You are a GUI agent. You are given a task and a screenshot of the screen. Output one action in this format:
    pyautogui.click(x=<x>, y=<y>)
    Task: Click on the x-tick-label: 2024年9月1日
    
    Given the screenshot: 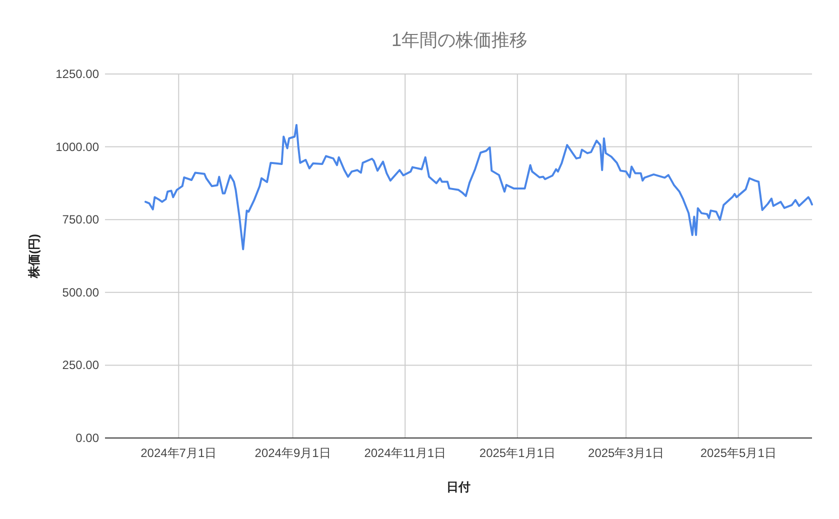 What is the action you would take?
    pyautogui.click(x=292, y=453)
    